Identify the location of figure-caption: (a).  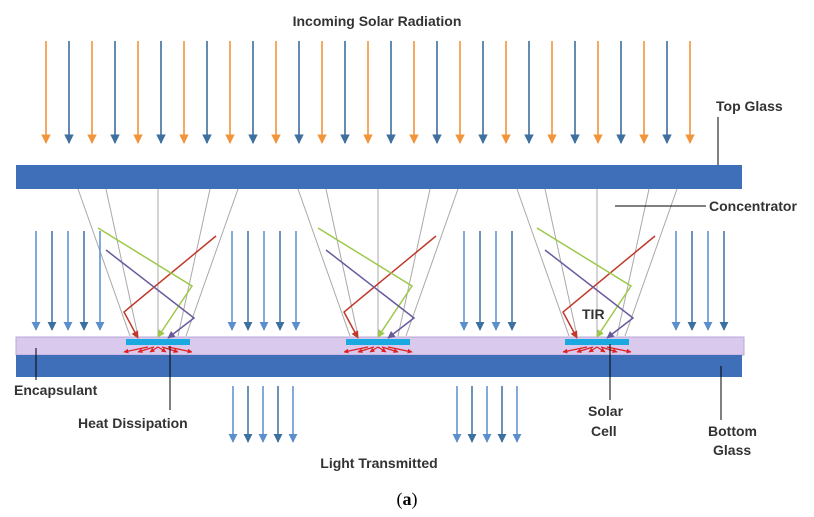
(407, 499).